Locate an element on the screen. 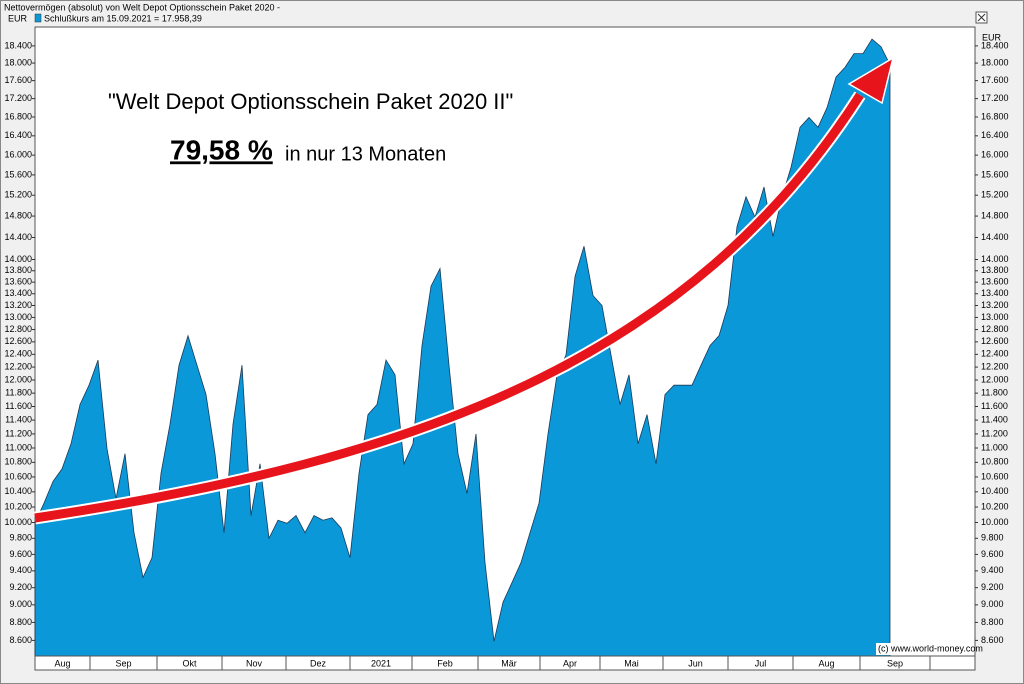 Image resolution: width=1024 pixels, height=684 pixels. y-tick-label-right: 12.600 is located at coordinates (995, 341).